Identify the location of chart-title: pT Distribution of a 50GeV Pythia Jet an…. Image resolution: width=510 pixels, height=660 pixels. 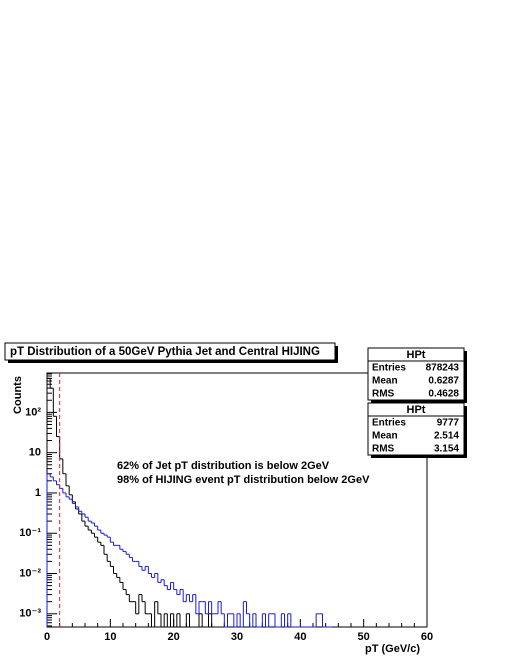
(165, 352).